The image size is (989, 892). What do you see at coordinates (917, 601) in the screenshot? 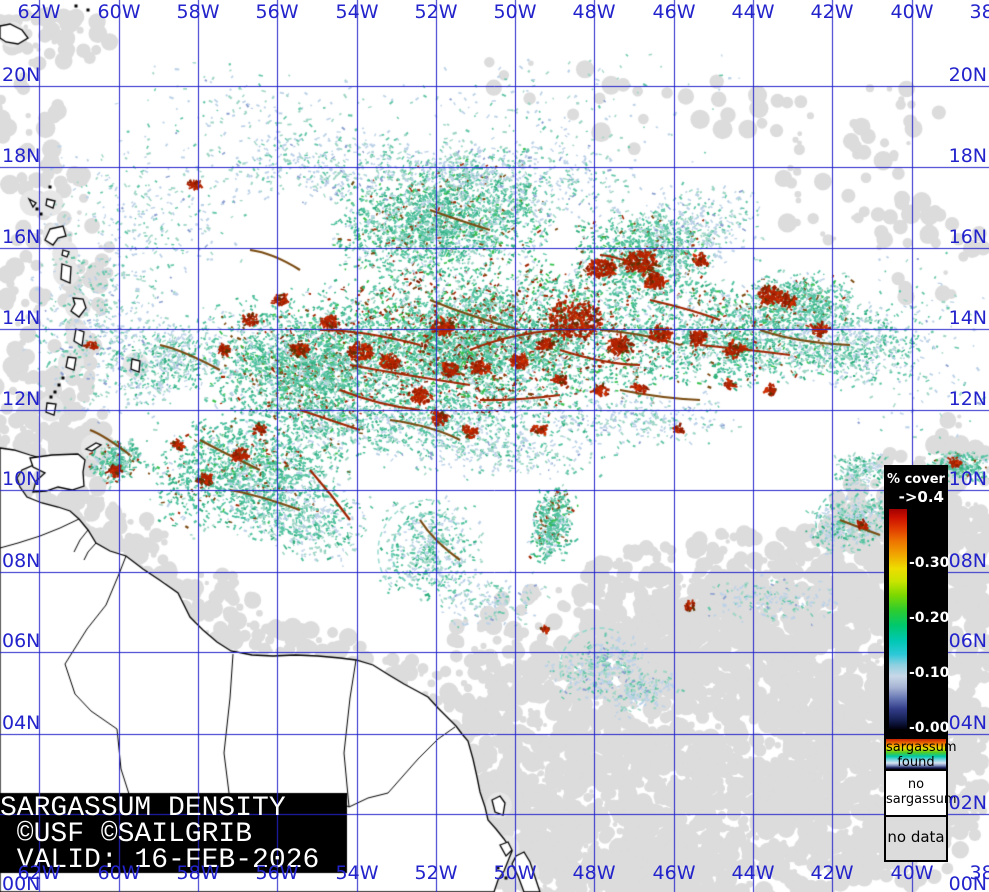
I see `colorbar-panel: % cover ->0.4 -0.30 -0.20 -0.10 -0.00` at bounding box center [917, 601].